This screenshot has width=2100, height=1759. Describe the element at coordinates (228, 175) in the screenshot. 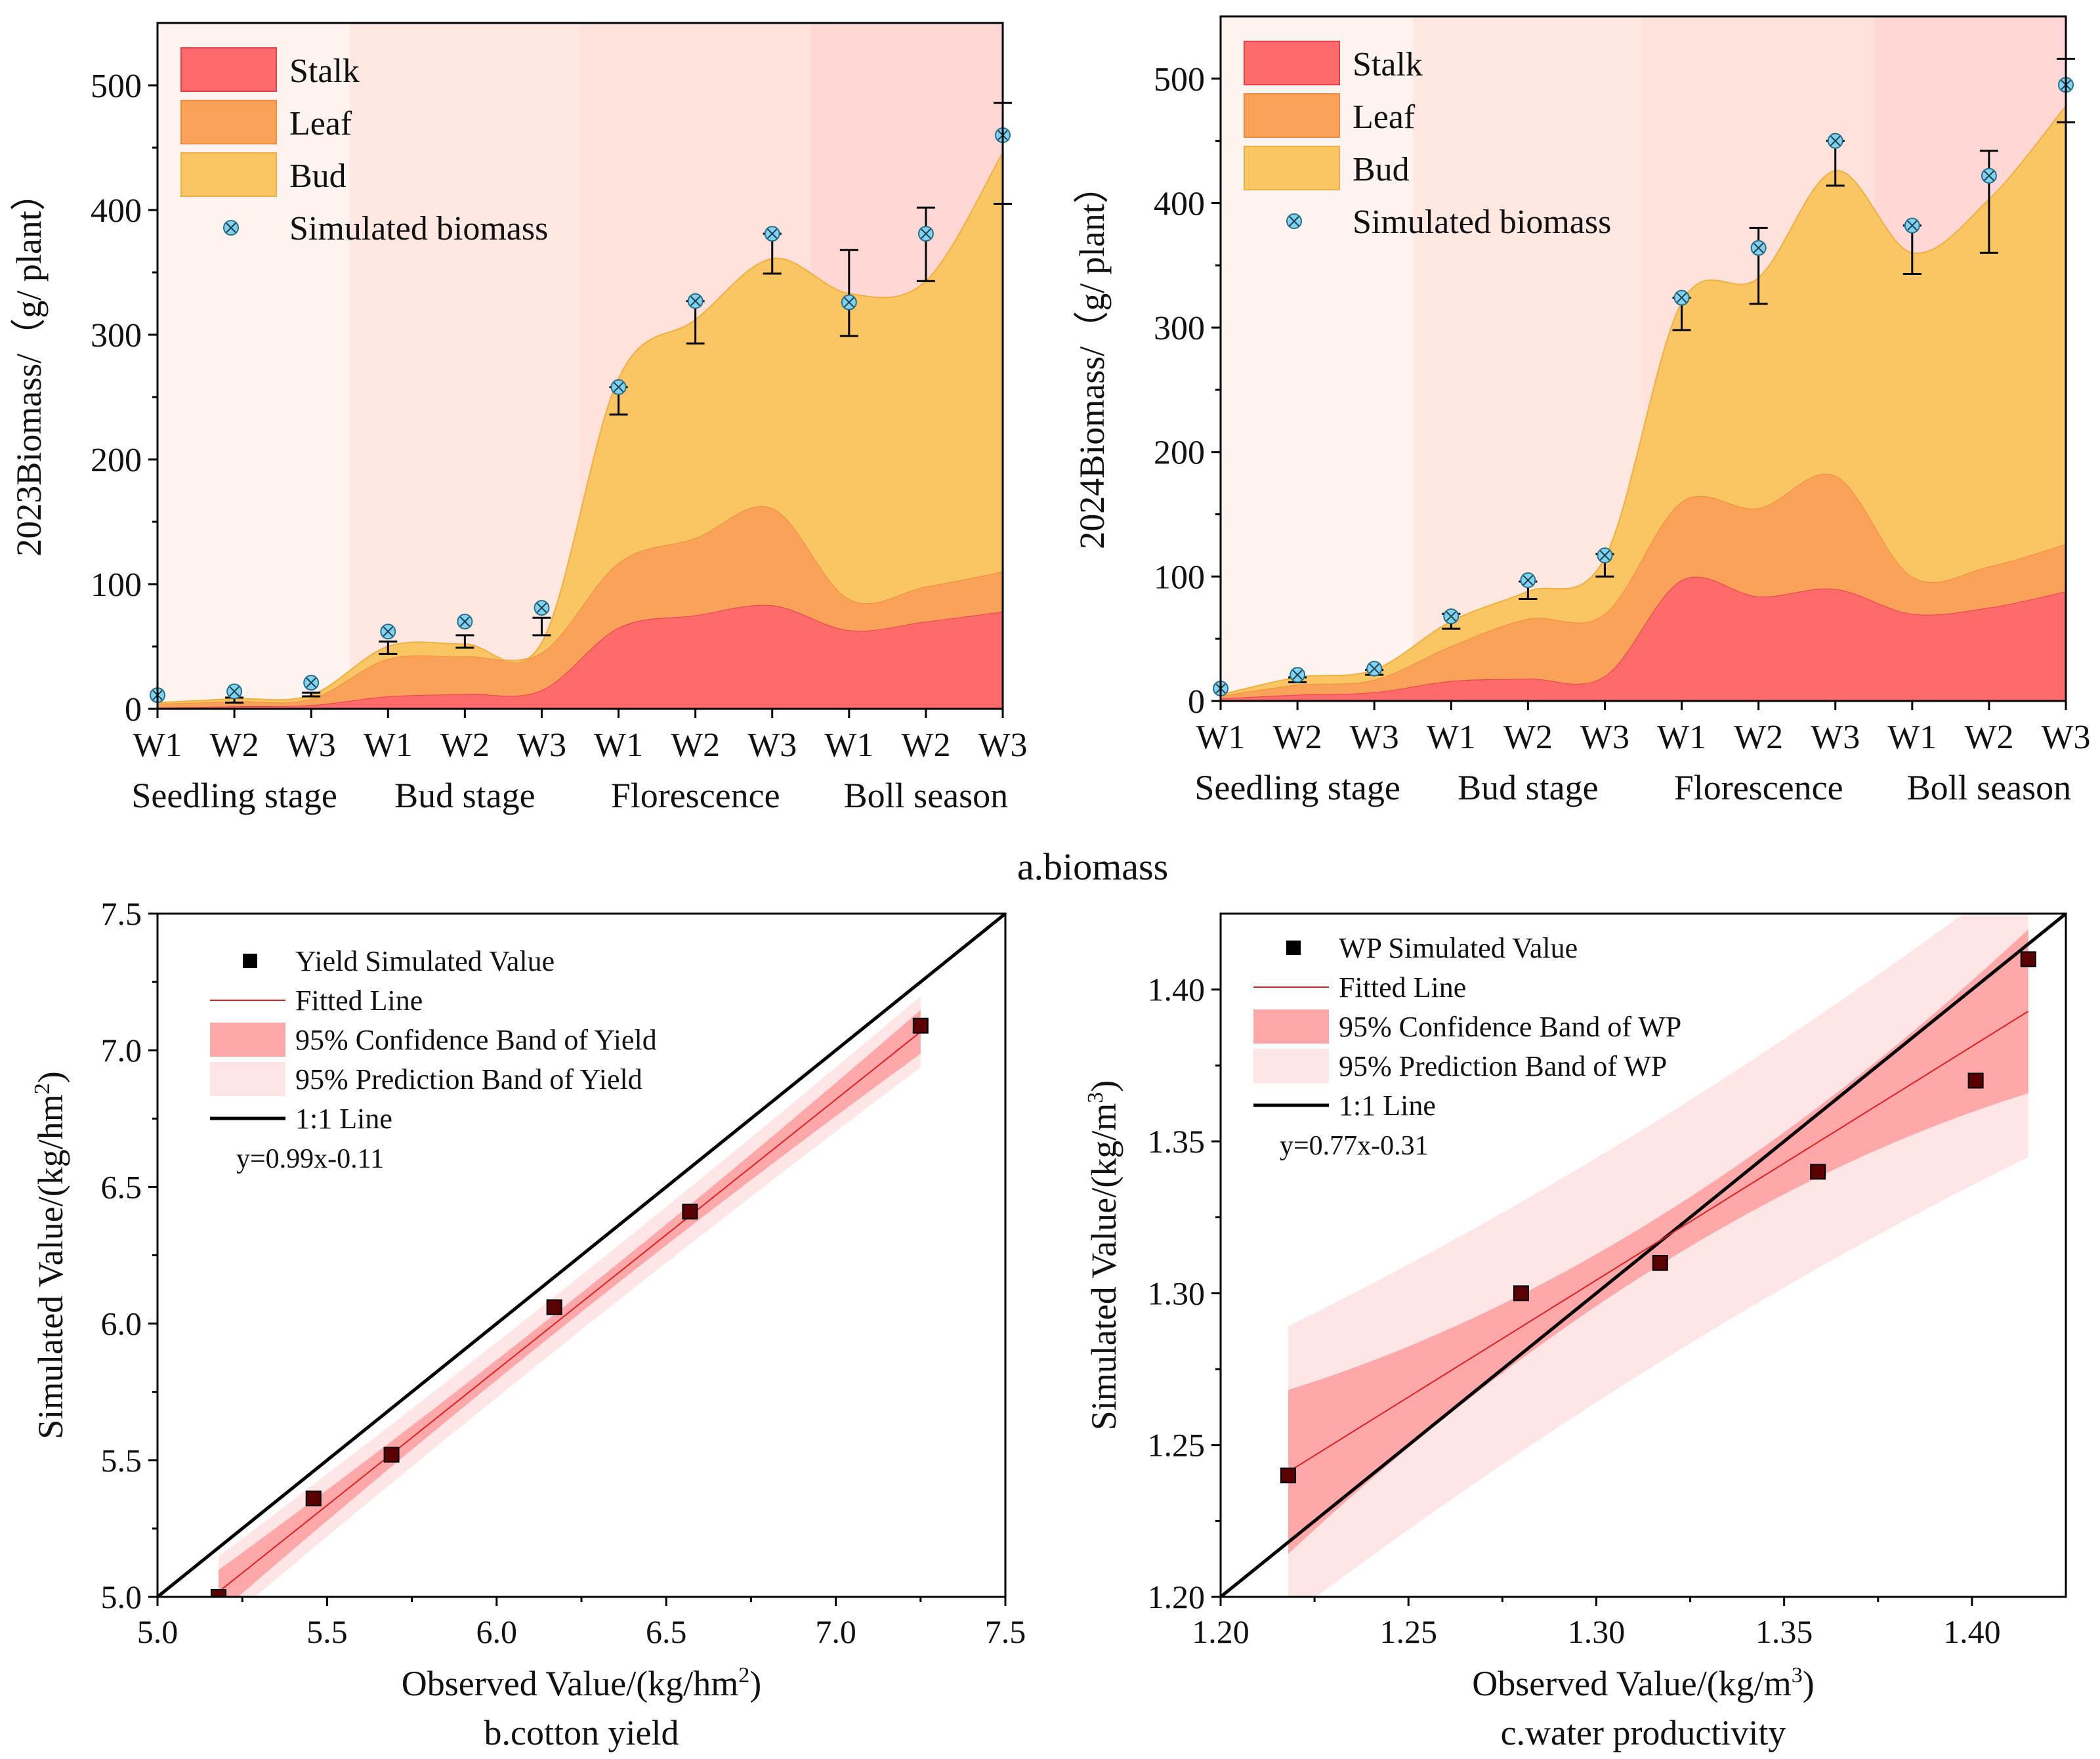

I see `biomass2023-legend-swatch-bud` at that location.